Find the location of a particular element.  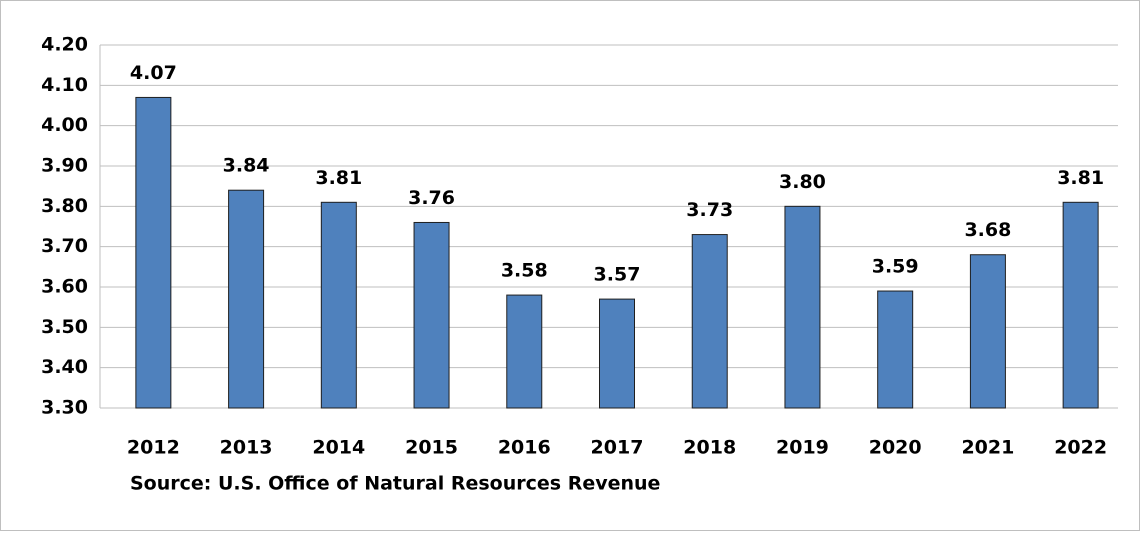

y-tick-label: 3.30 is located at coordinates (64, 408).